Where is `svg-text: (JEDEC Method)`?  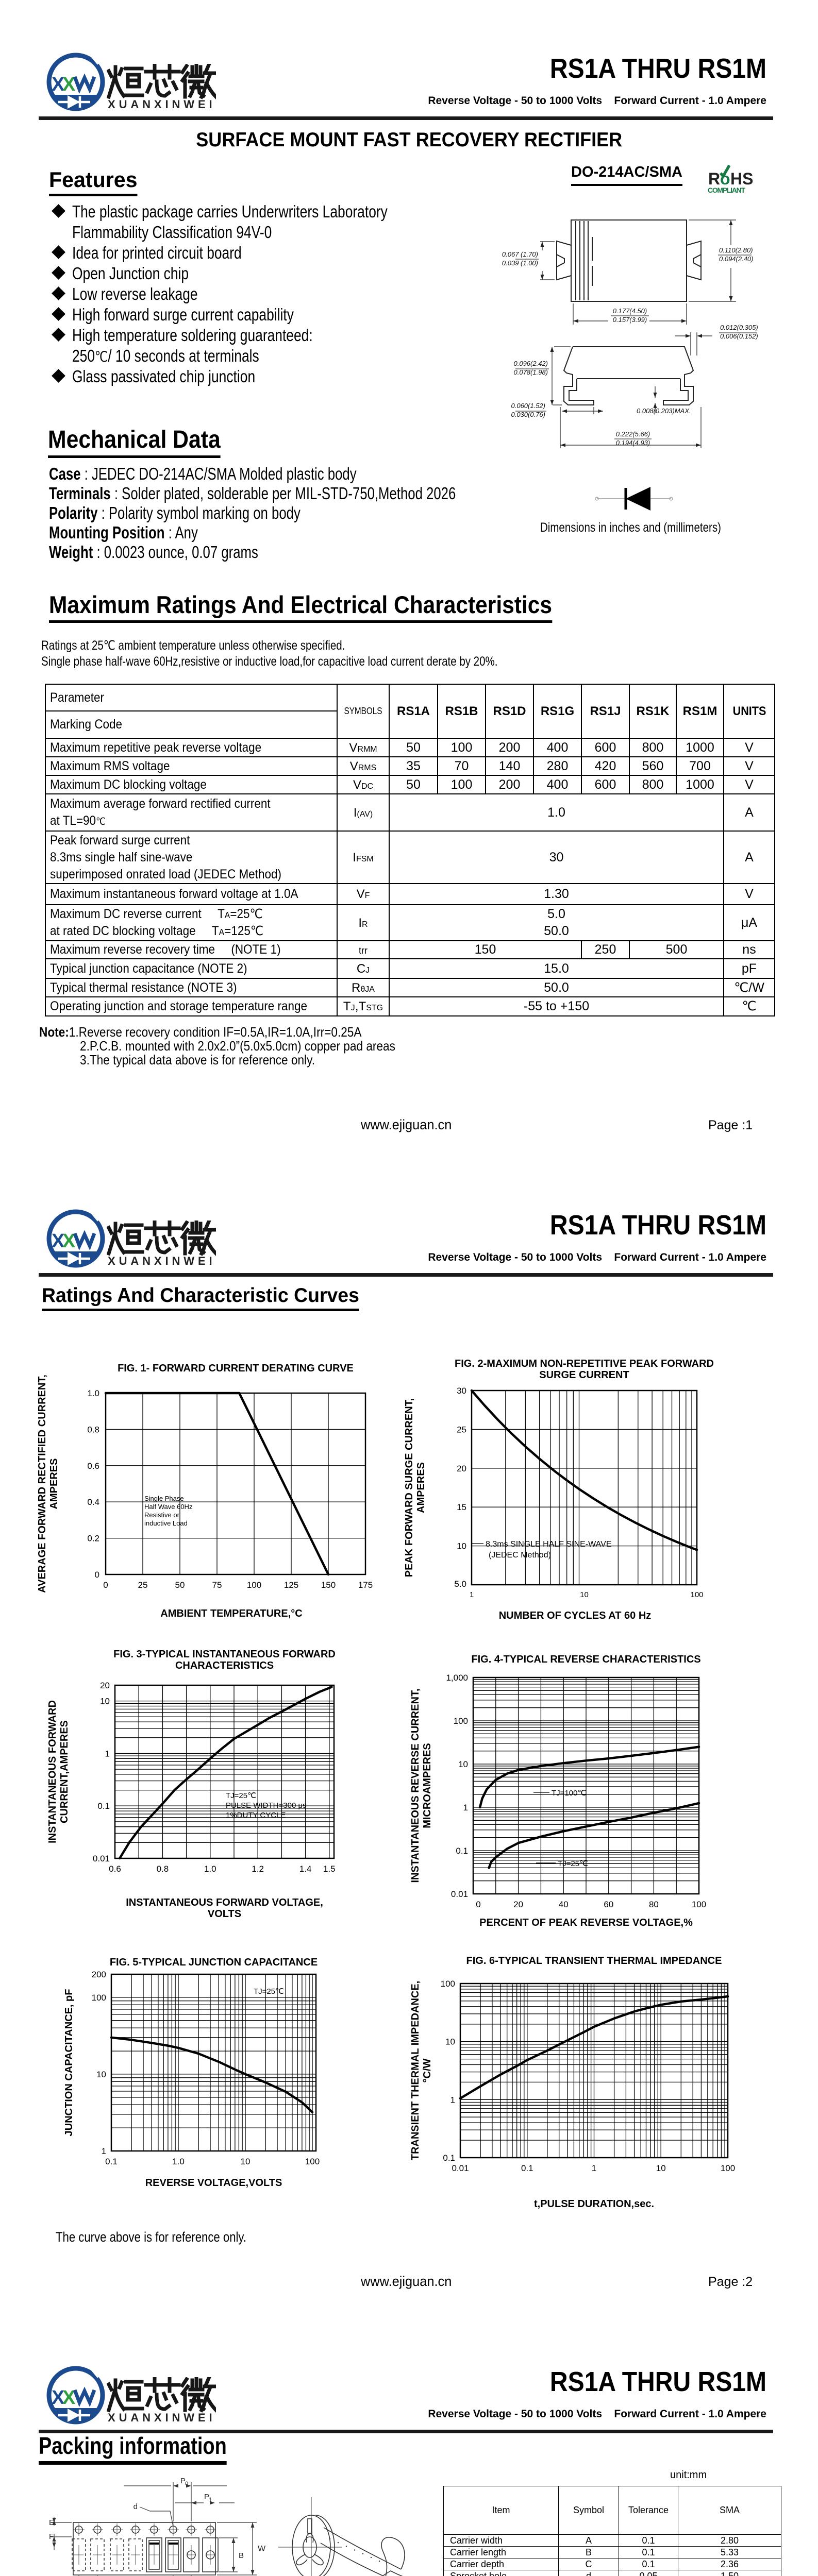 svg-text: (JEDEC Method) is located at coordinates (520, 1555).